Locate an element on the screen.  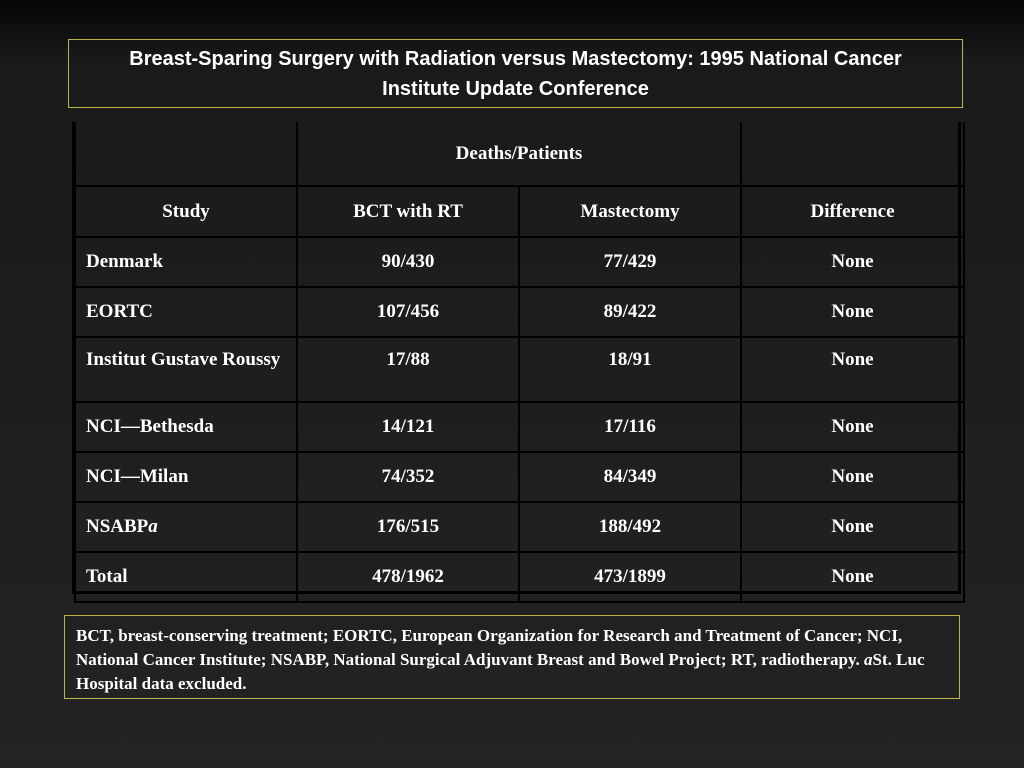
column-header-mastectomy: Mastectomy is located at coordinates (630, 211).